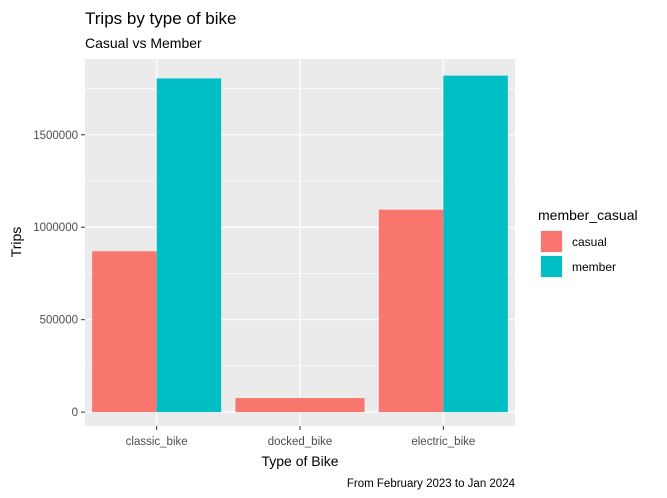  What do you see at coordinates (299, 461) in the screenshot?
I see `x-axis-title: Type of Bike` at bounding box center [299, 461].